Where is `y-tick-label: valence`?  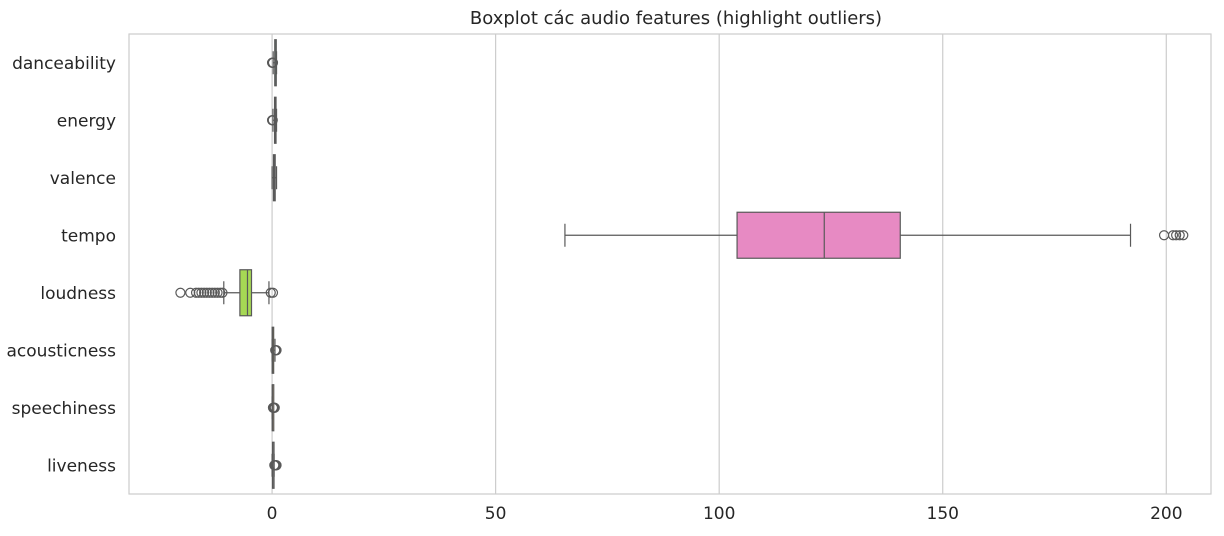 y-tick-label: valence is located at coordinates (83, 179).